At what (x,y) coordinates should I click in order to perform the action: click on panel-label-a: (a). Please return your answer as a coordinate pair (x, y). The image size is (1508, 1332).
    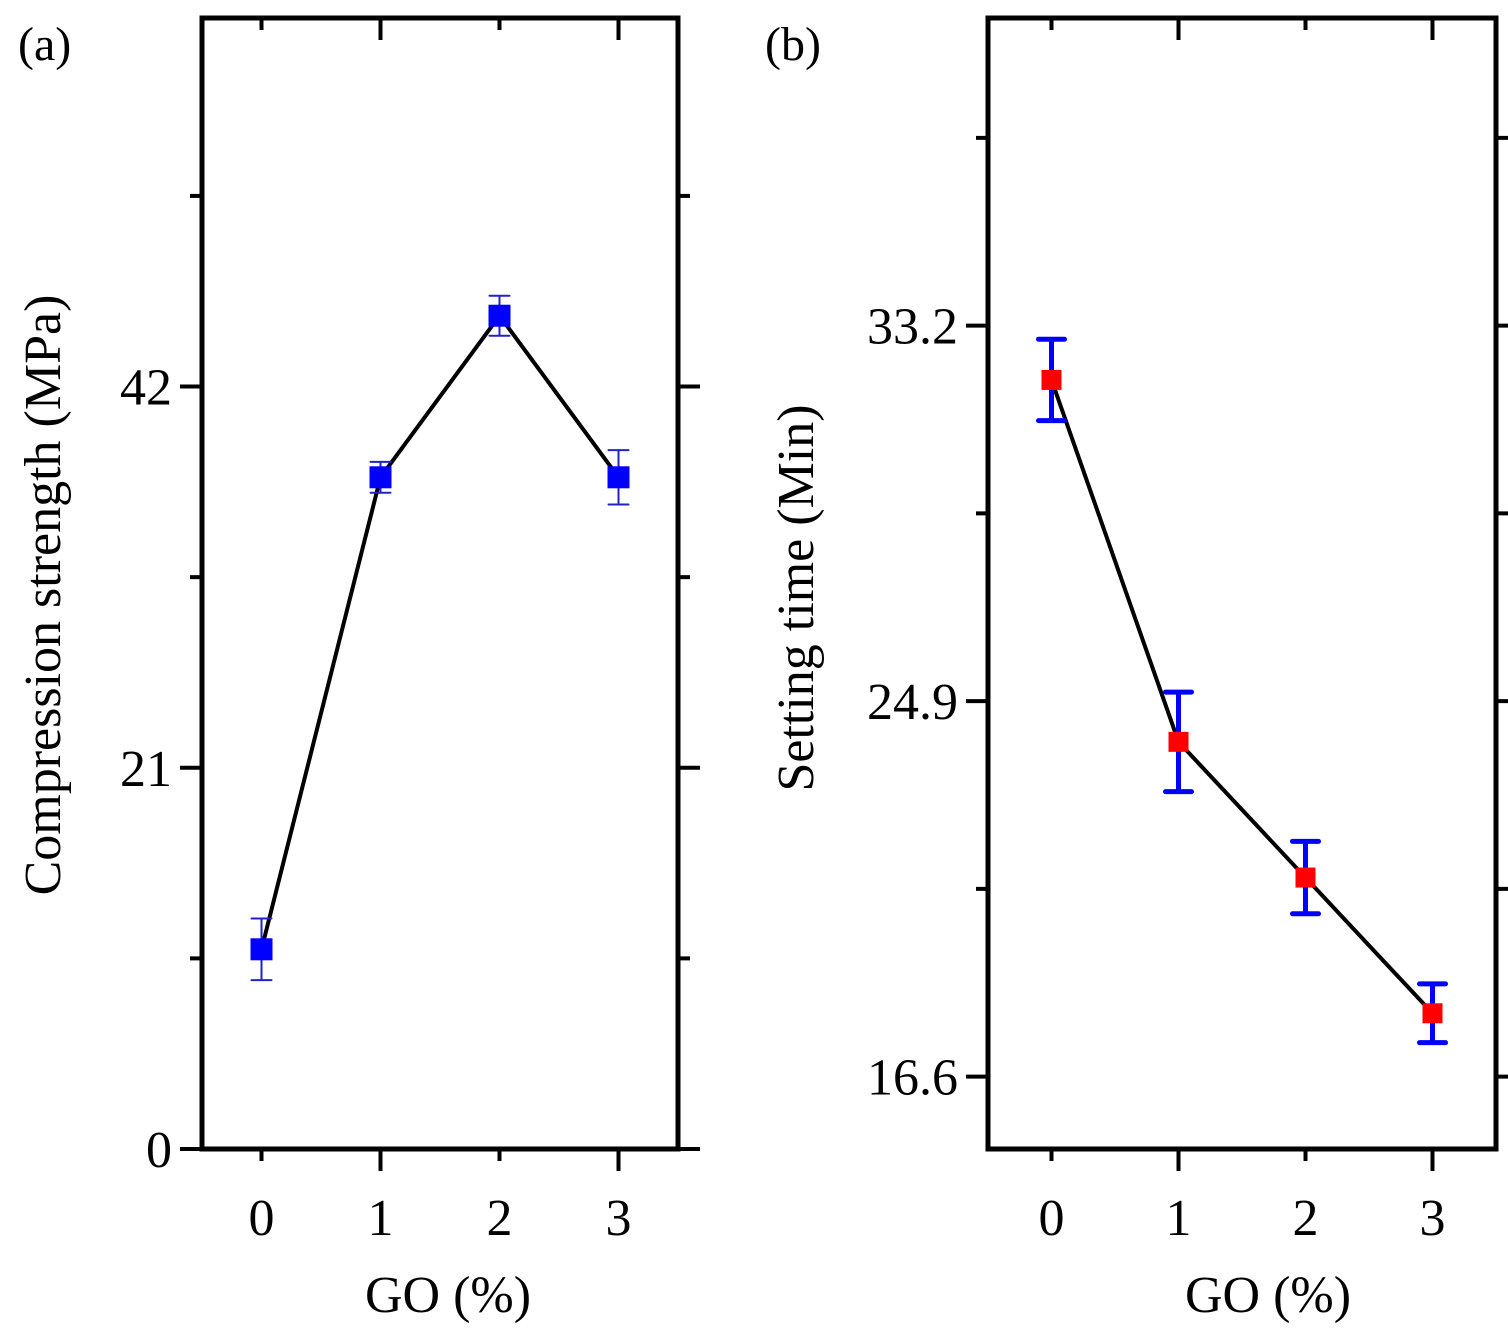
    Looking at the image, I should click on (44, 44).